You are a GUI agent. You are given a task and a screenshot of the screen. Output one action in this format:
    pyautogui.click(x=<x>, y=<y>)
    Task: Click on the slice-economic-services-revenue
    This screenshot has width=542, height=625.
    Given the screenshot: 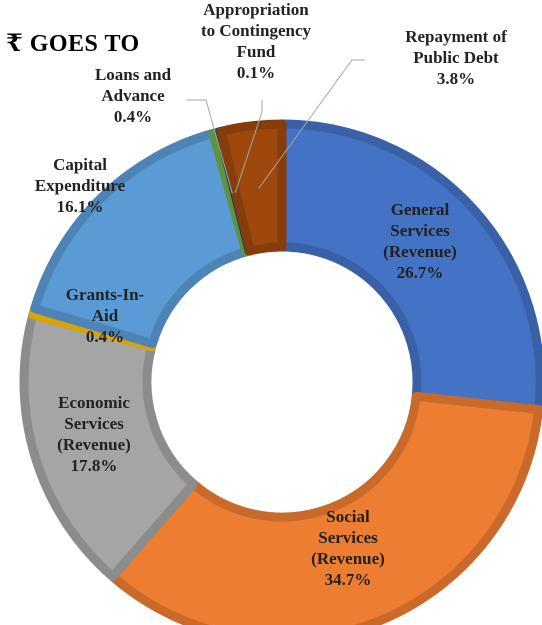 What is the action you would take?
    pyautogui.click(x=108, y=446)
    